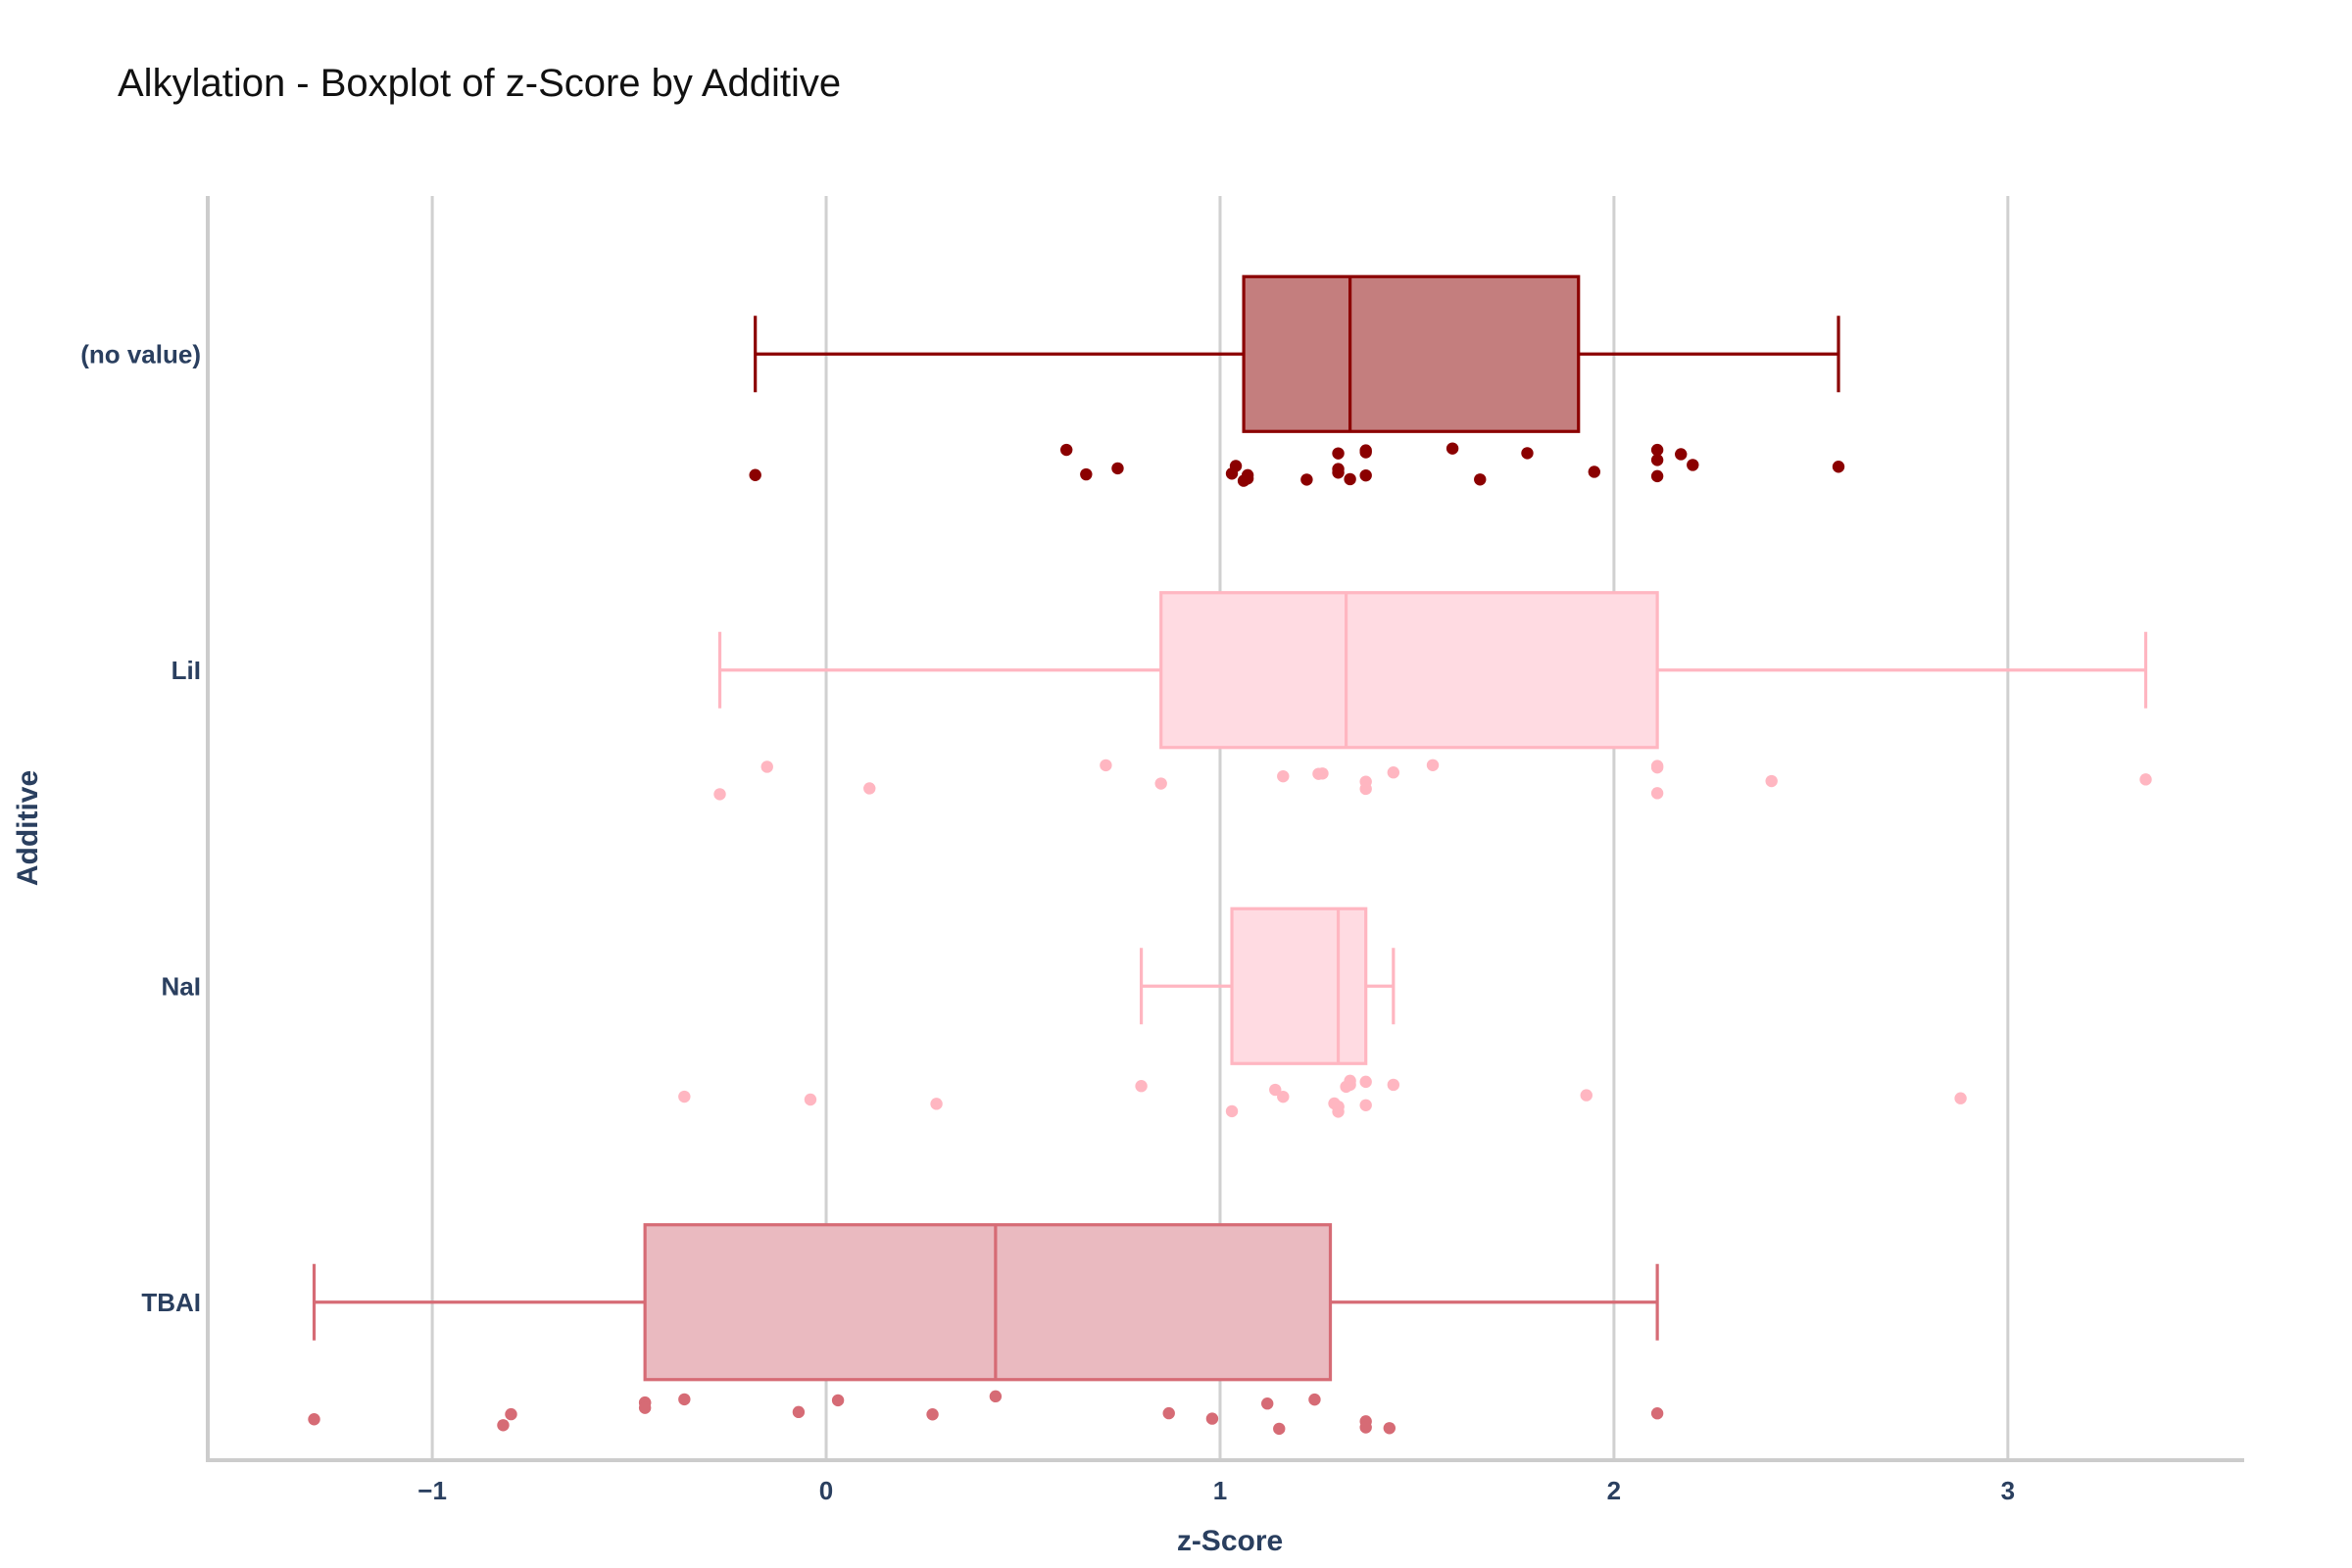 The width and height of the screenshot is (2352, 1568). Describe the element at coordinates (28, 828) in the screenshot. I see `y-axis-title: Additive` at that location.